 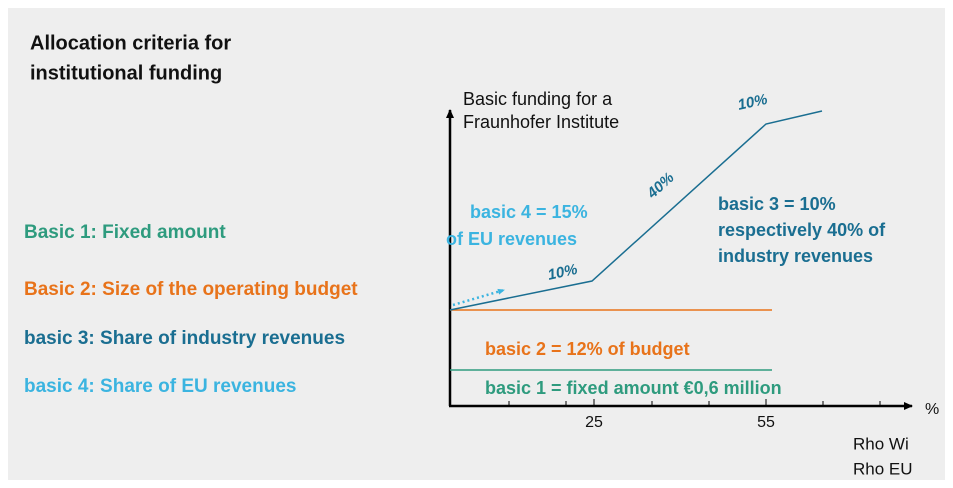 What do you see at coordinates (802, 230) in the screenshot?
I see `basic3-label: respectively 40% of` at bounding box center [802, 230].